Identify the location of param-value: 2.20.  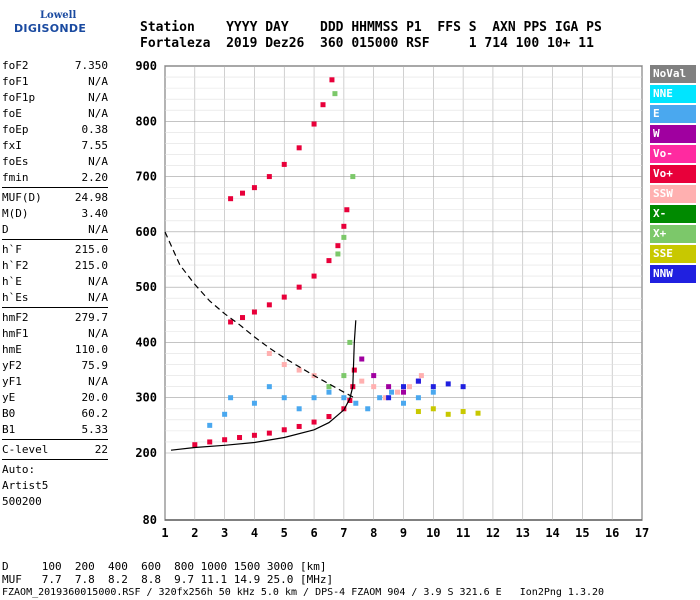
(95, 177).